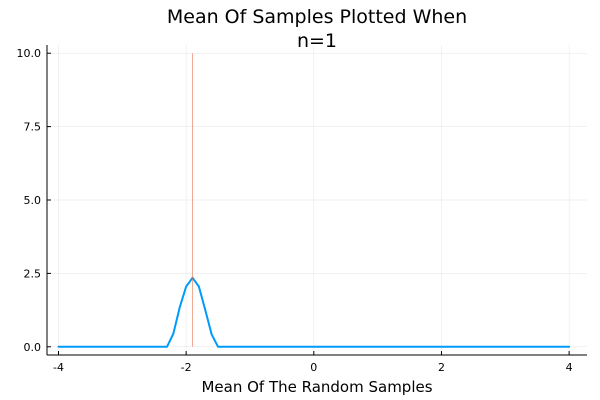 This screenshot has height=400, width=600. What do you see at coordinates (317, 17) in the screenshot?
I see `chart-title-line-1: Mean Of Samples Plotted When` at bounding box center [317, 17].